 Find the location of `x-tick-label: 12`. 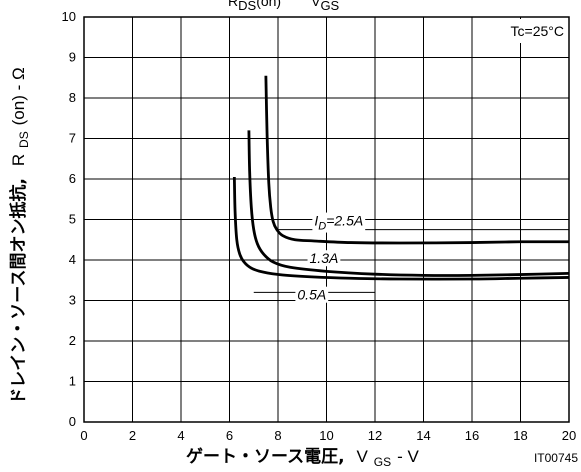

x-tick-label: 12 is located at coordinates (375, 435).